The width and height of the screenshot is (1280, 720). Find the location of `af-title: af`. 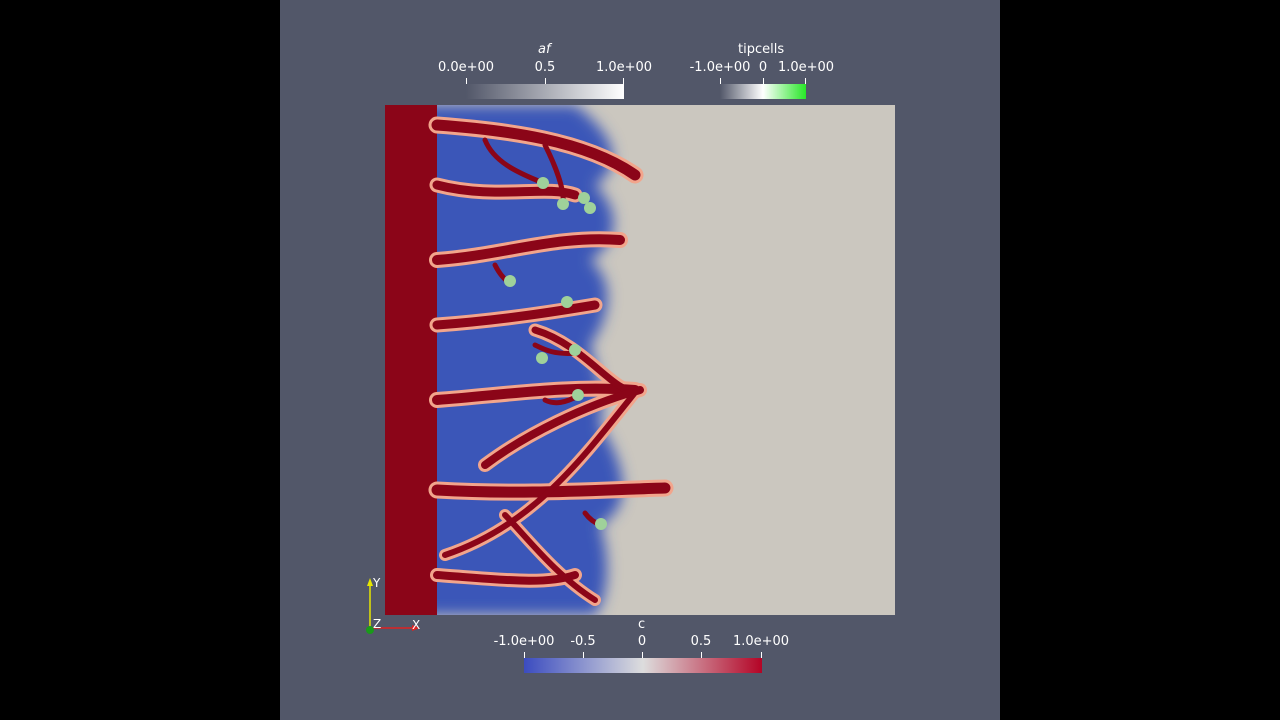

af-title: af is located at coordinates (544, 49).